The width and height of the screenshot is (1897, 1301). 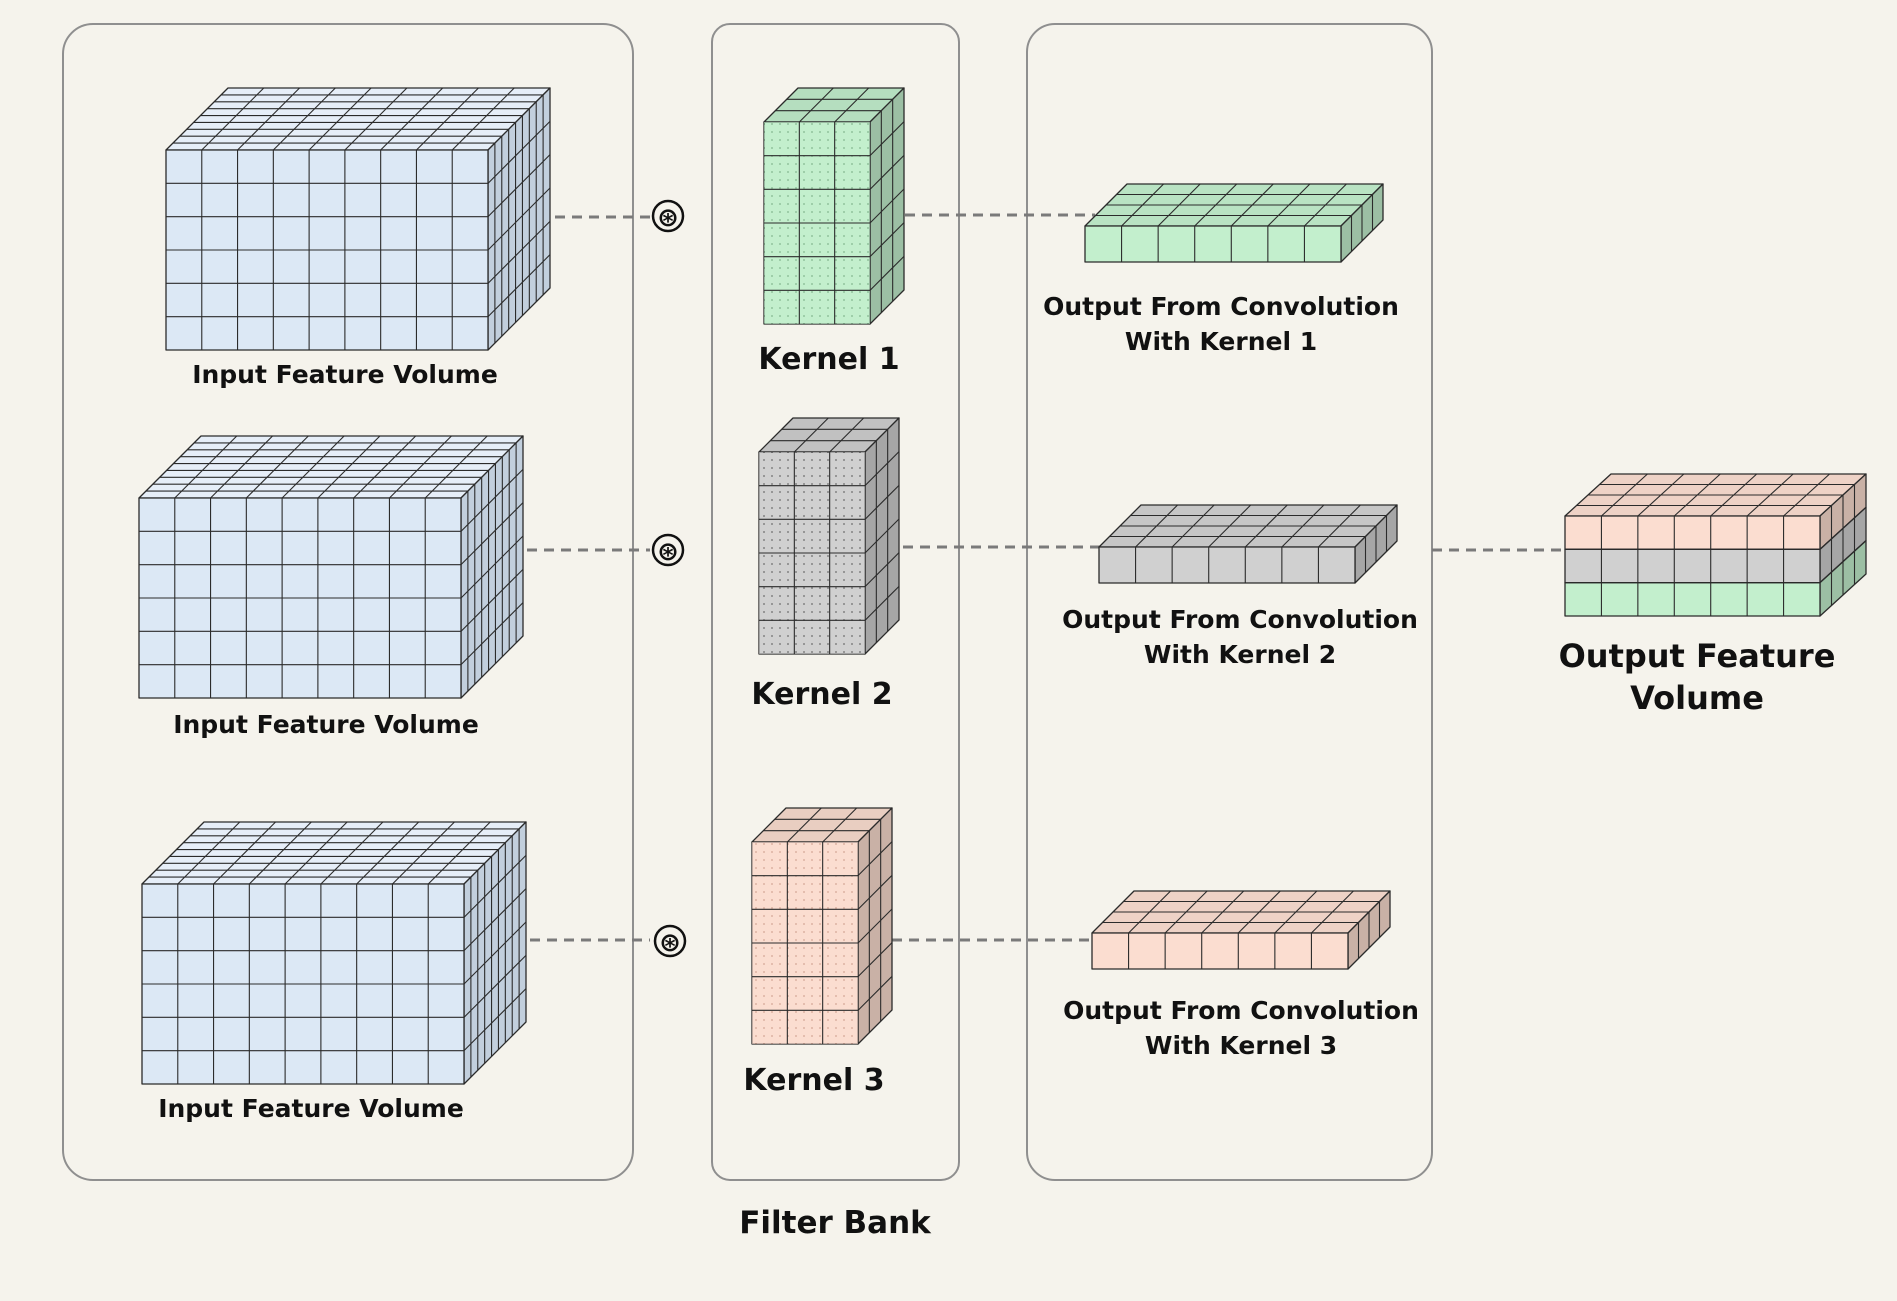 What do you see at coordinates (835, 1223) in the screenshot?
I see `filter-bank-label: Filter Bank` at bounding box center [835, 1223].